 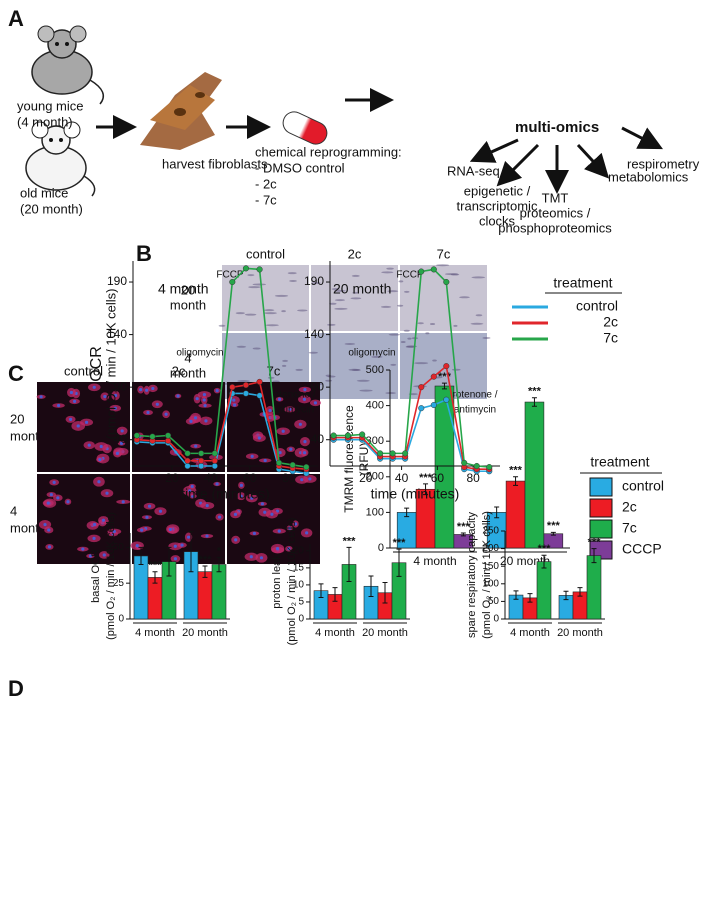 I want to click on label: clocks, so click(x=497, y=220).